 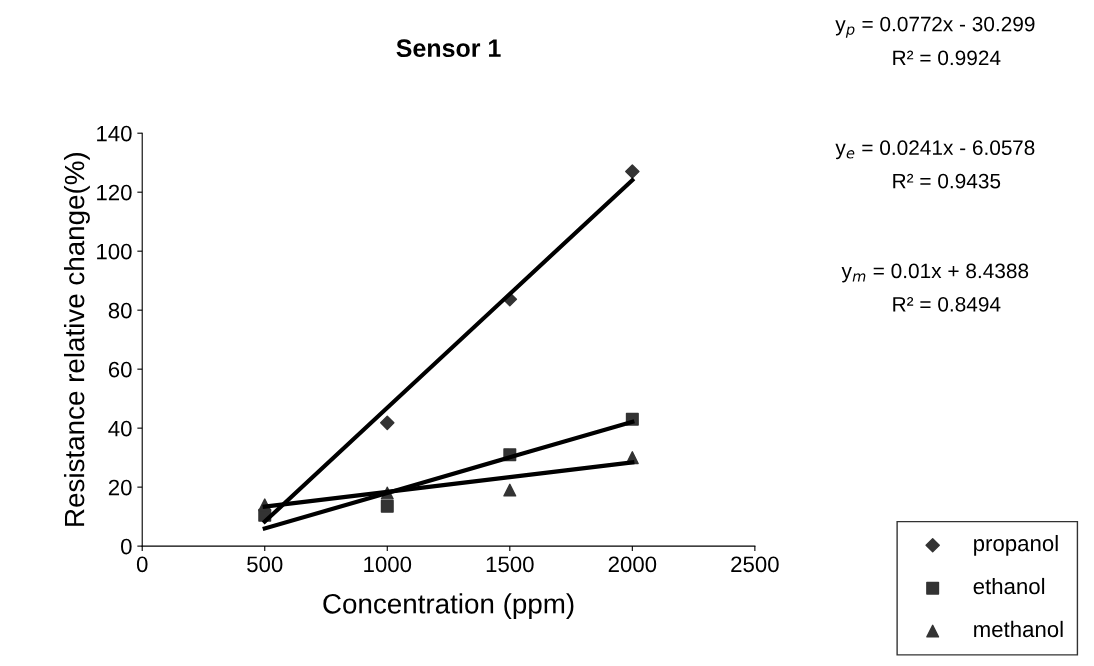 What do you see at coordinates (76, 339) in the screenshot?
I see `y-axis-title: Resistance relative change(%)` at bounding box center [76, 339].